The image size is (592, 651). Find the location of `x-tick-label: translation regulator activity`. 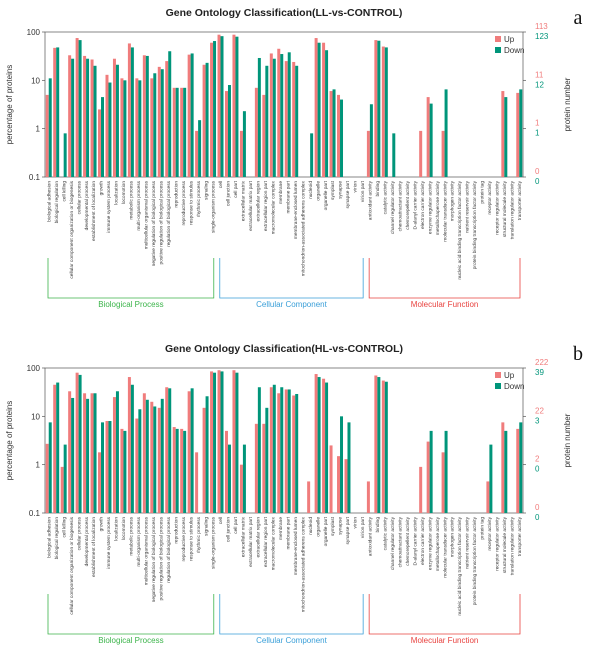

x-tick-label: translation regulator activity is located at coordinates (512, 545).